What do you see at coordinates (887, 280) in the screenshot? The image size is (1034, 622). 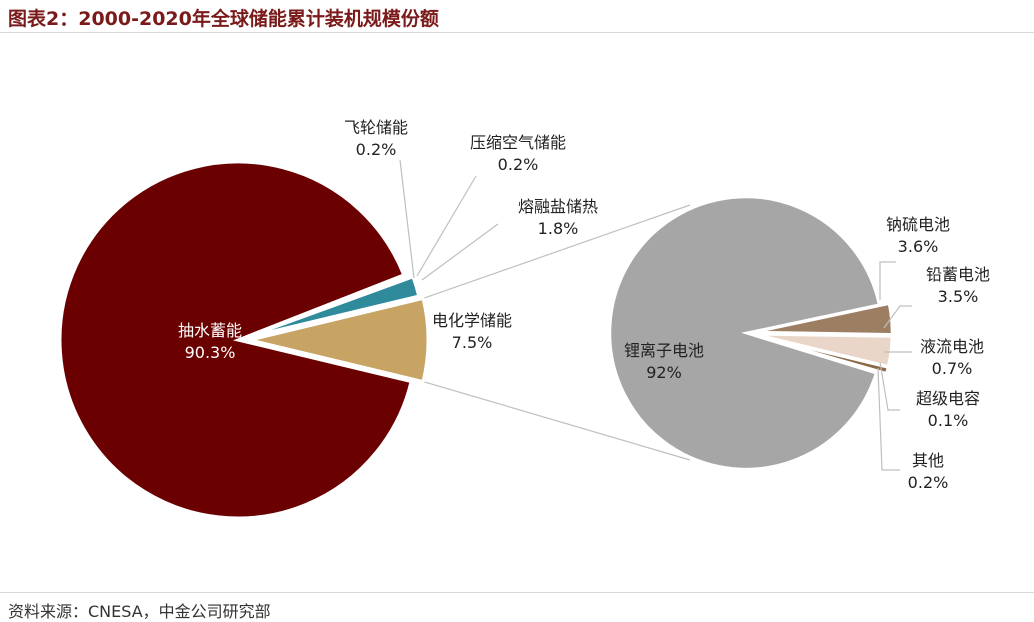 I see `leader-nas` at bounding box center [887, 280].